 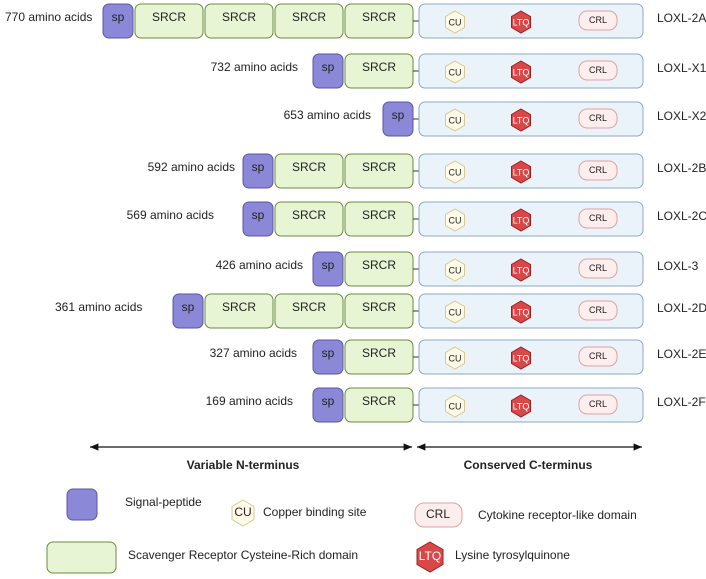 I want to click on length-label: 770 amino acids, so click(x=48, y=17).